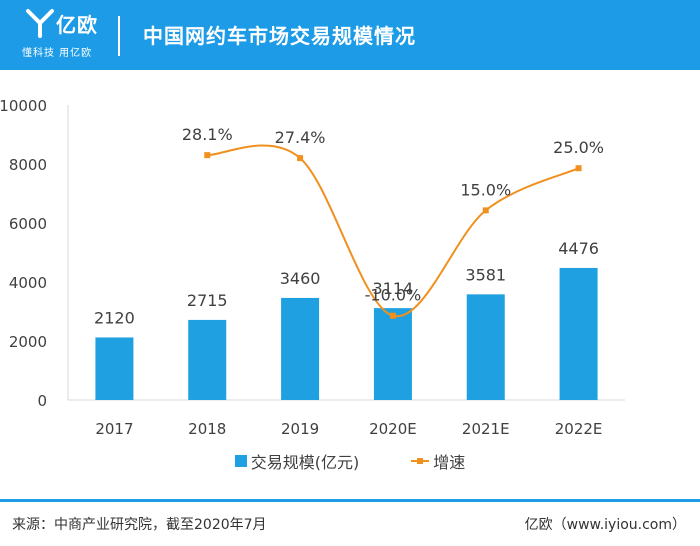  I want to click on legend-line-label: 增速, so click(449, 462).